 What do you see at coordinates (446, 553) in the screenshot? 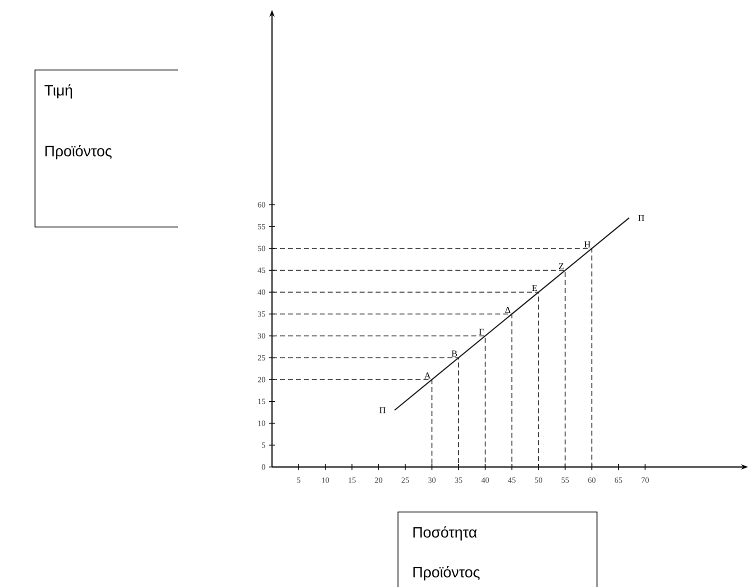
I see `text: Ποσότητα Προϊόντος` at bounding box center [446, 553].